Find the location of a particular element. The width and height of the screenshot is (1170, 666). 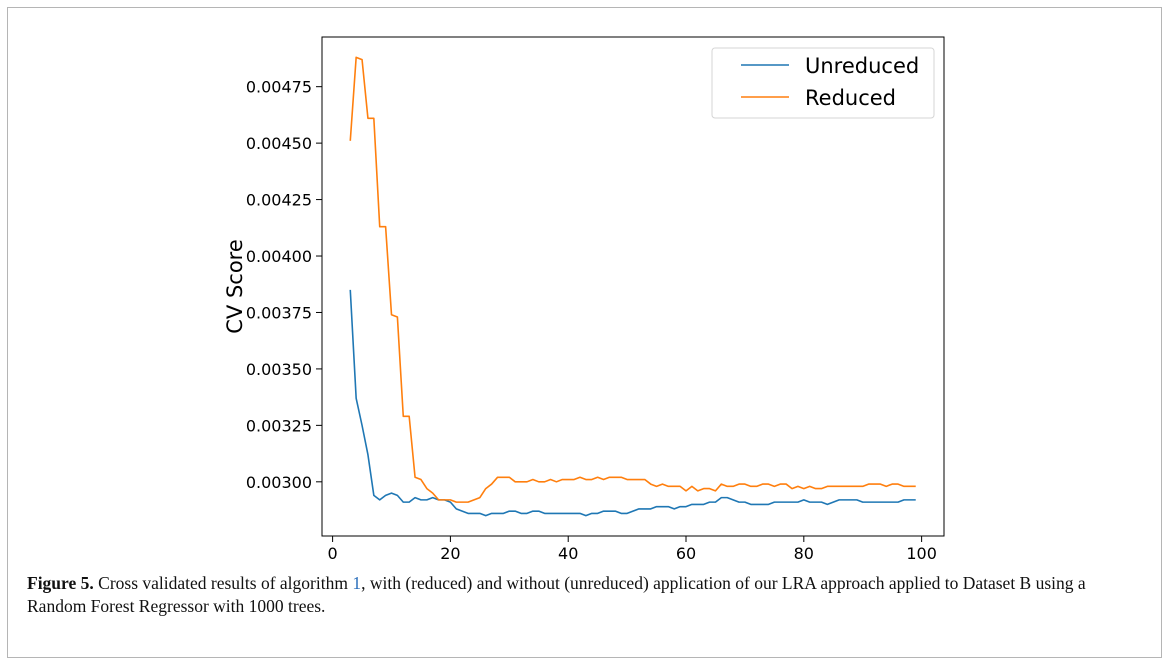

x-tick-label: 60 is located at coordinates (686, 553).